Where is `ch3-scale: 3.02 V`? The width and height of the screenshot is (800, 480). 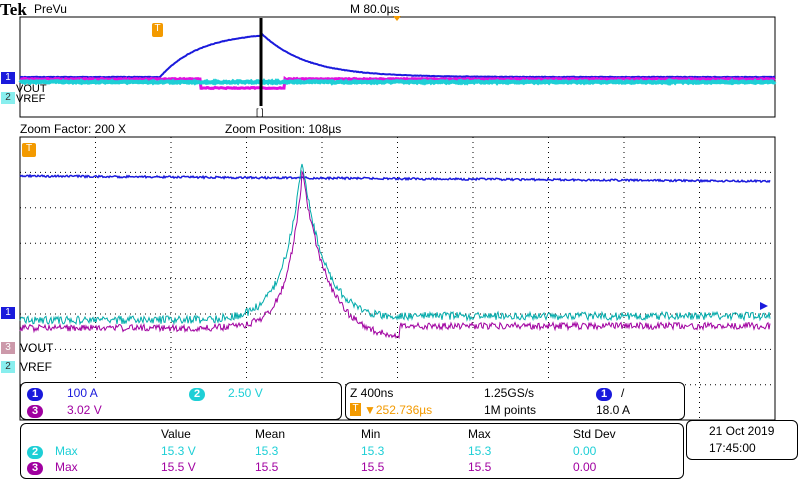 ch3-scale: 3.02 V is located at coordinates (84, 410).